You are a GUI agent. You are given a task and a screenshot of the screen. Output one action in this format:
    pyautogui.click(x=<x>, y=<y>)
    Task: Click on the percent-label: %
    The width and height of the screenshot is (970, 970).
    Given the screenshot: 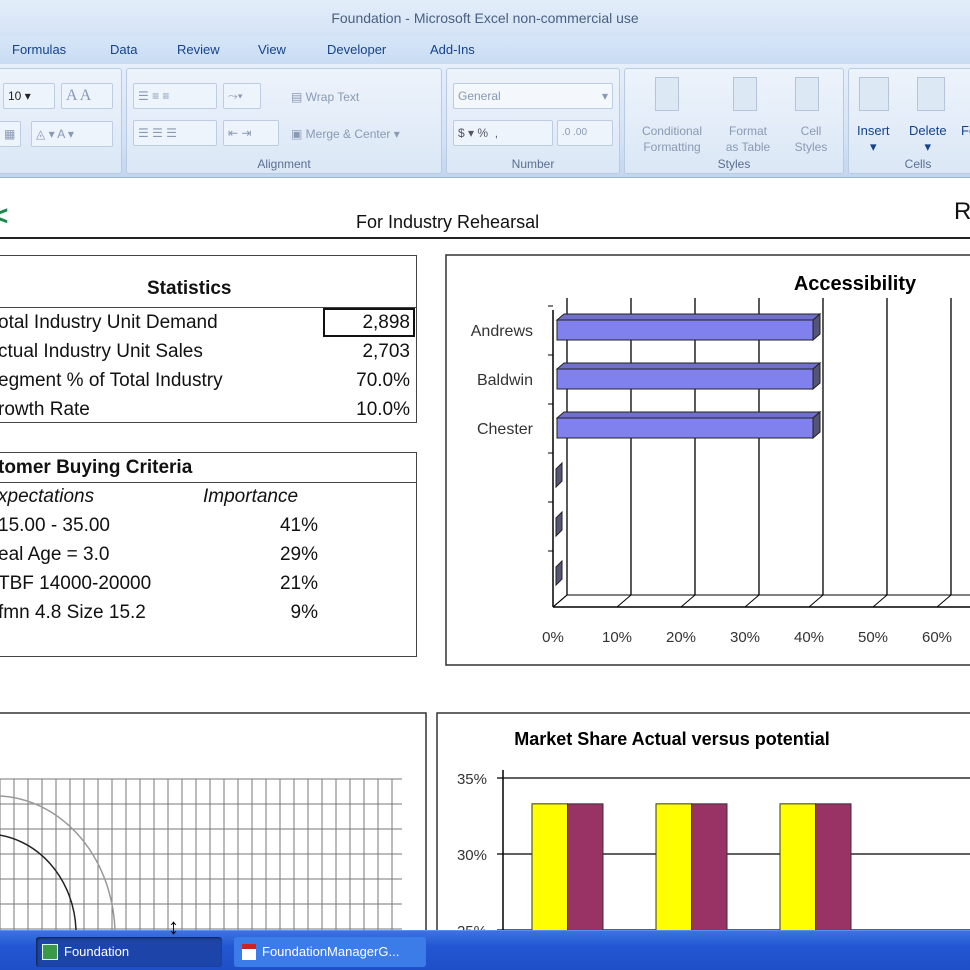 What is the action you would take?
    pyautogui.click(x=483, y=133)
    